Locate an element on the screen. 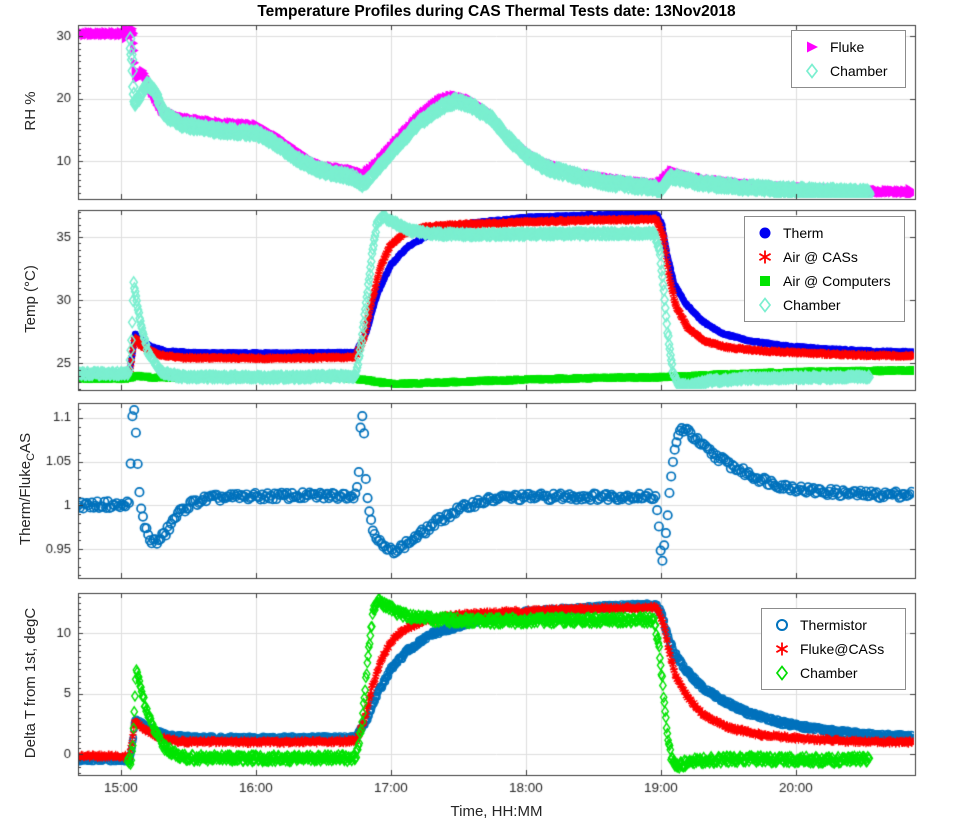 This screenshot has height=840, width=960. legend-item-therm: Therm is located at coordinates (824, 233).